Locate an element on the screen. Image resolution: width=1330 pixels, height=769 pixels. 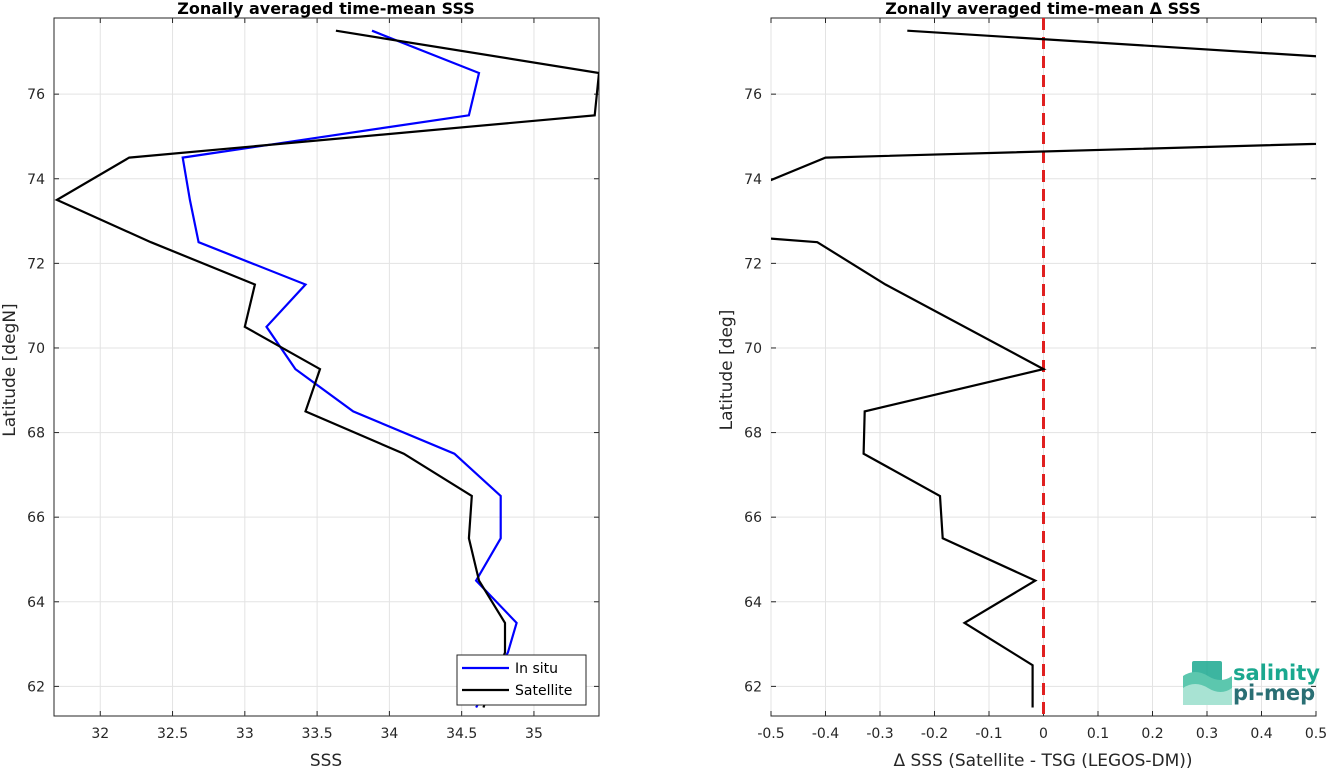
delta-sss-xtick-label: -0.2 is located at coordinates (934, 734).